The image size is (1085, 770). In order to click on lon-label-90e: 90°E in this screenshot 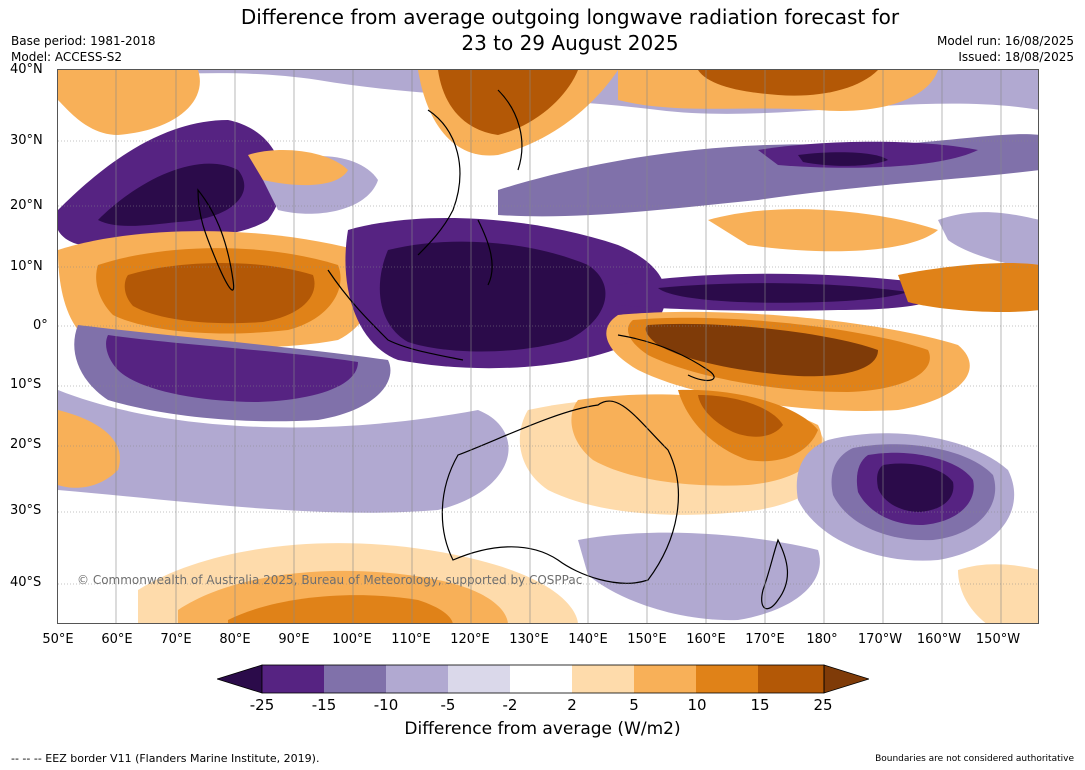, I will do `click(294, 639)`.